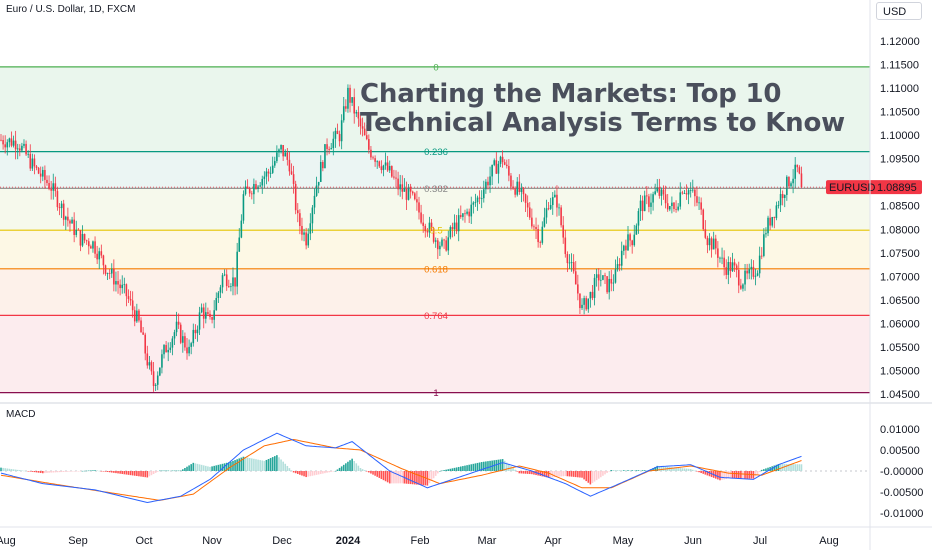 This screenshot has width=932, height=550. Describe the element at coordinates (901, 472) in the screenshot. I see `macd-axis: 0.01000 0.00500 -0.00000 -0.00500 -0.01000` at that location.